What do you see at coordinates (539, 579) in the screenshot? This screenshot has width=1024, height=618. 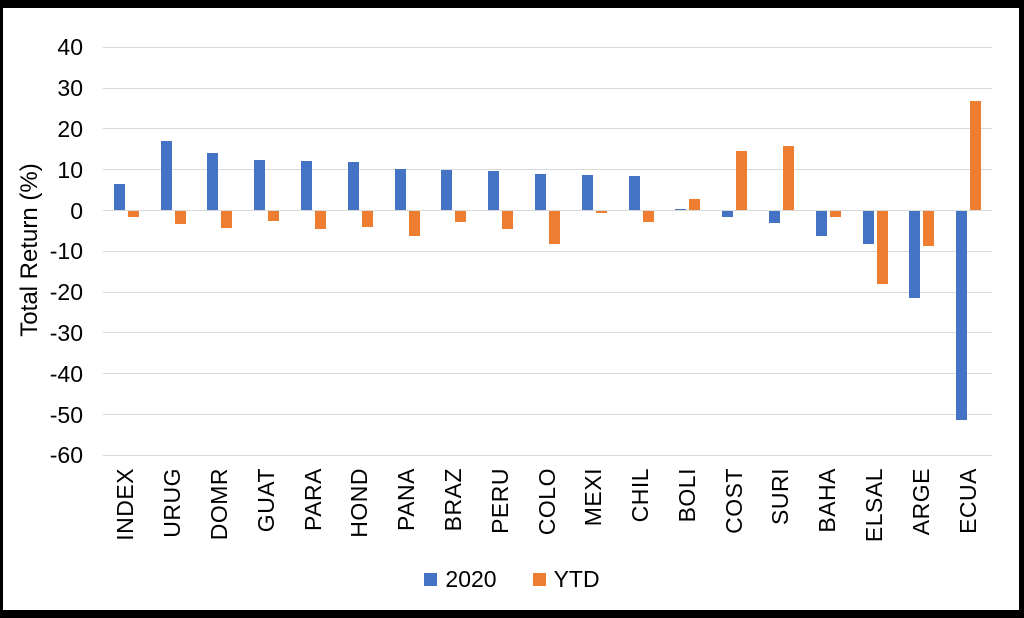 I see `legend-swatch-ytd` at bounding box center [539, 579].